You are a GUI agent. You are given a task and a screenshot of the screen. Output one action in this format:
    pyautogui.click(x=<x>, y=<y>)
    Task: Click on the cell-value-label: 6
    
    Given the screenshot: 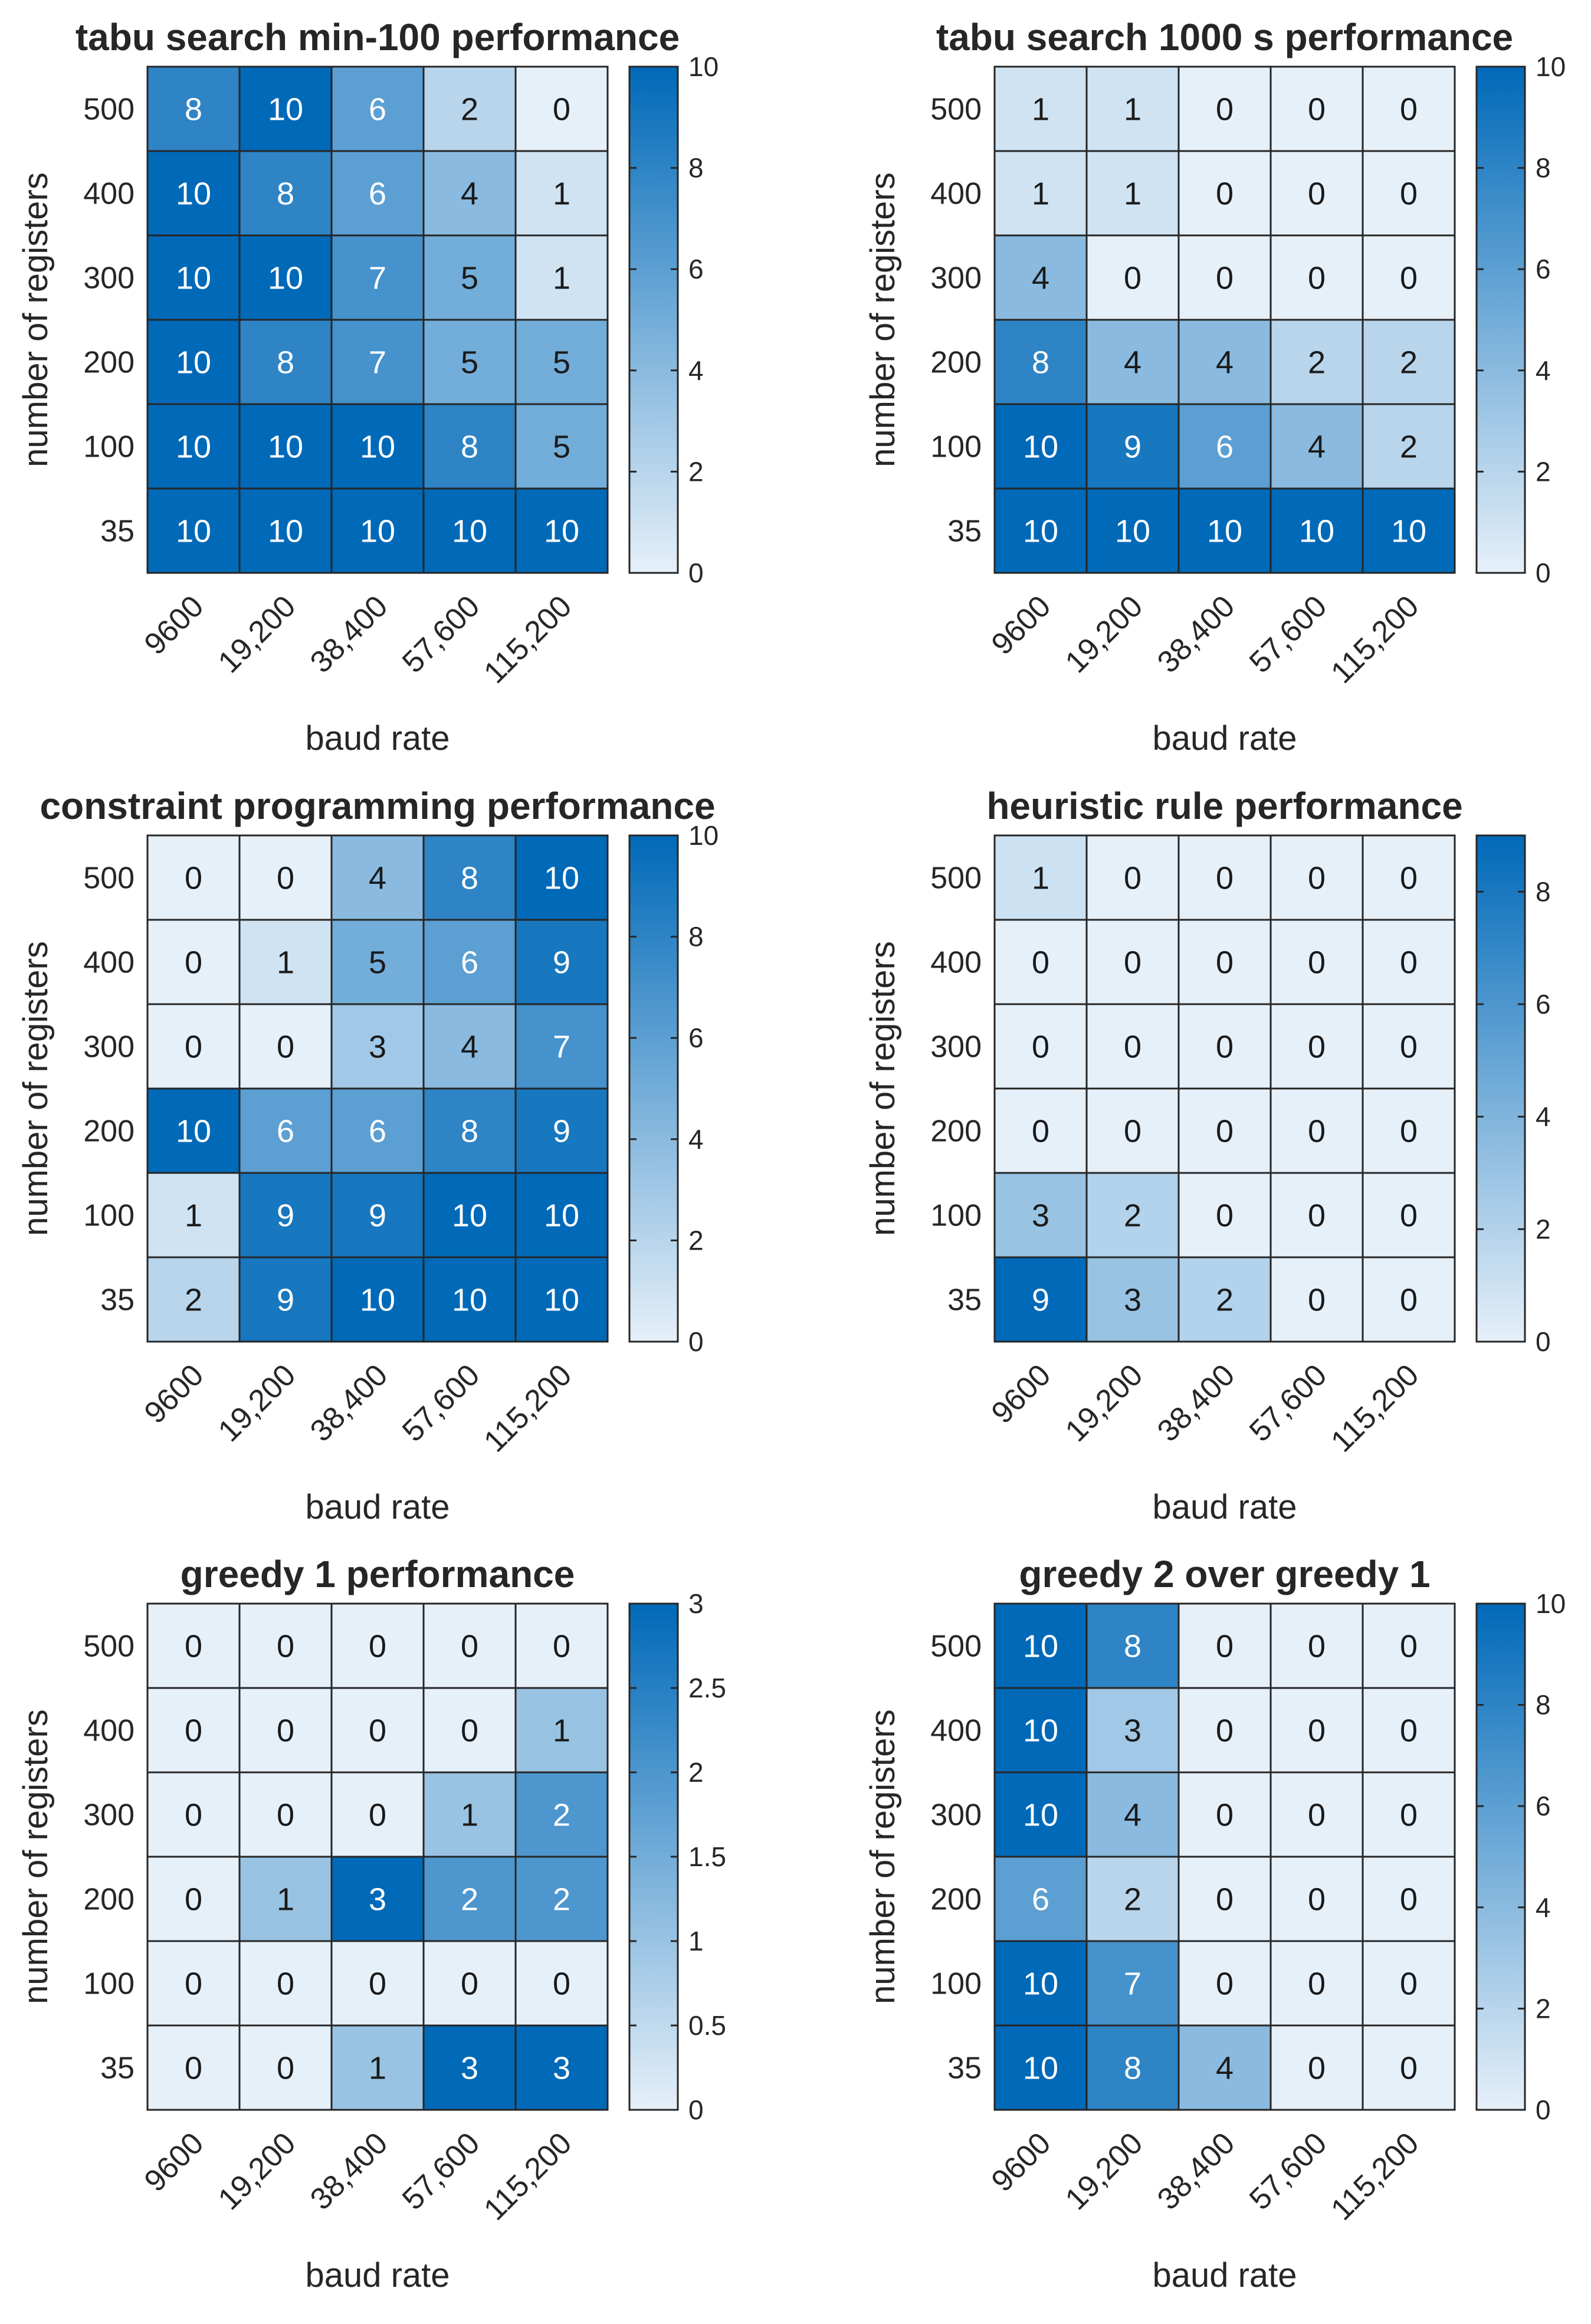 What is the action you would take?
    pyautogui.click(x=377, y=194)
    